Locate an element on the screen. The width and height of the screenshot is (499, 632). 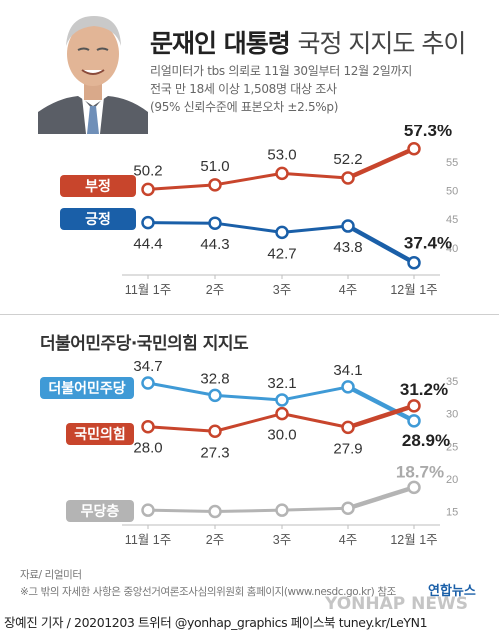
data-label: 31.2% is located at coordinates (424, 389).